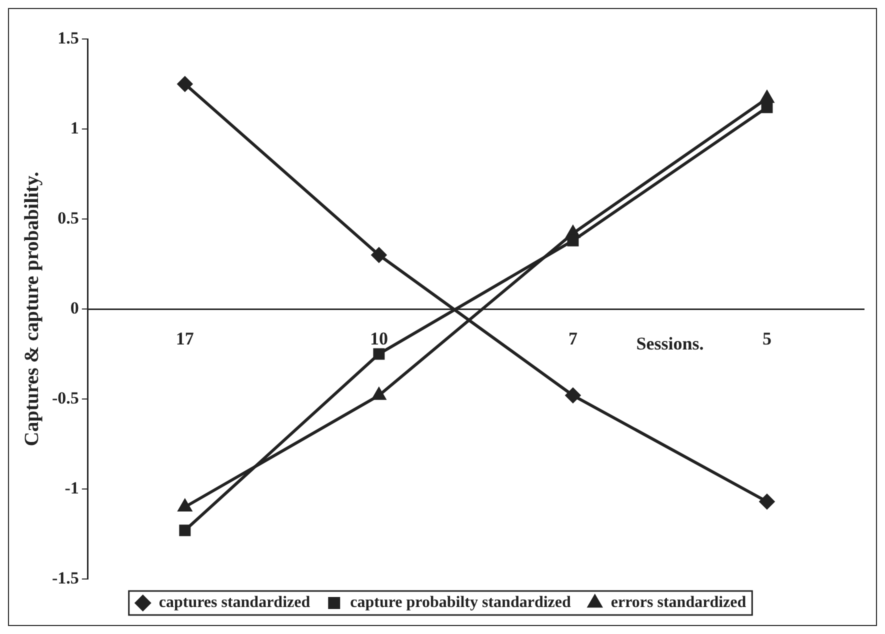 The height and width of the screenshot is (634, 885). I want to click on x-tick-label: 10, so click(379, 338).